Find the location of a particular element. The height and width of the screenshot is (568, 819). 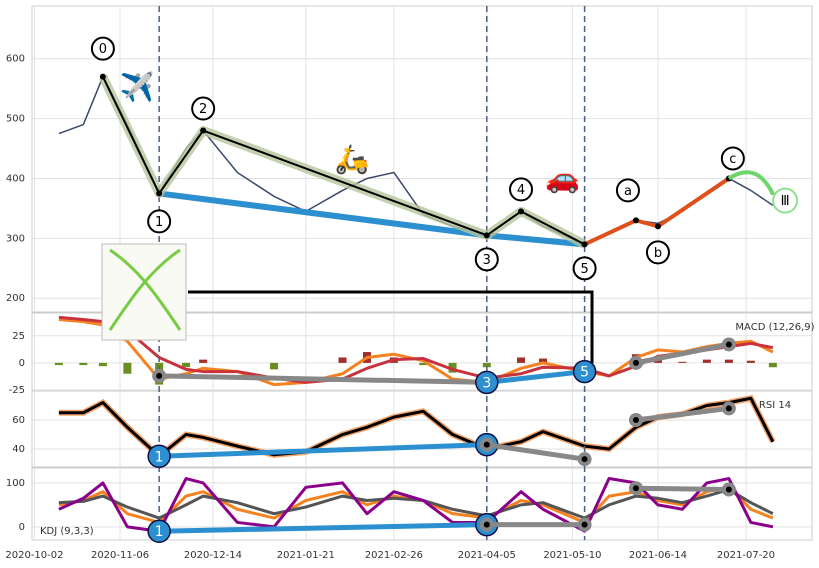

y-tick-label: 400 is located at coordinates (15, 178).